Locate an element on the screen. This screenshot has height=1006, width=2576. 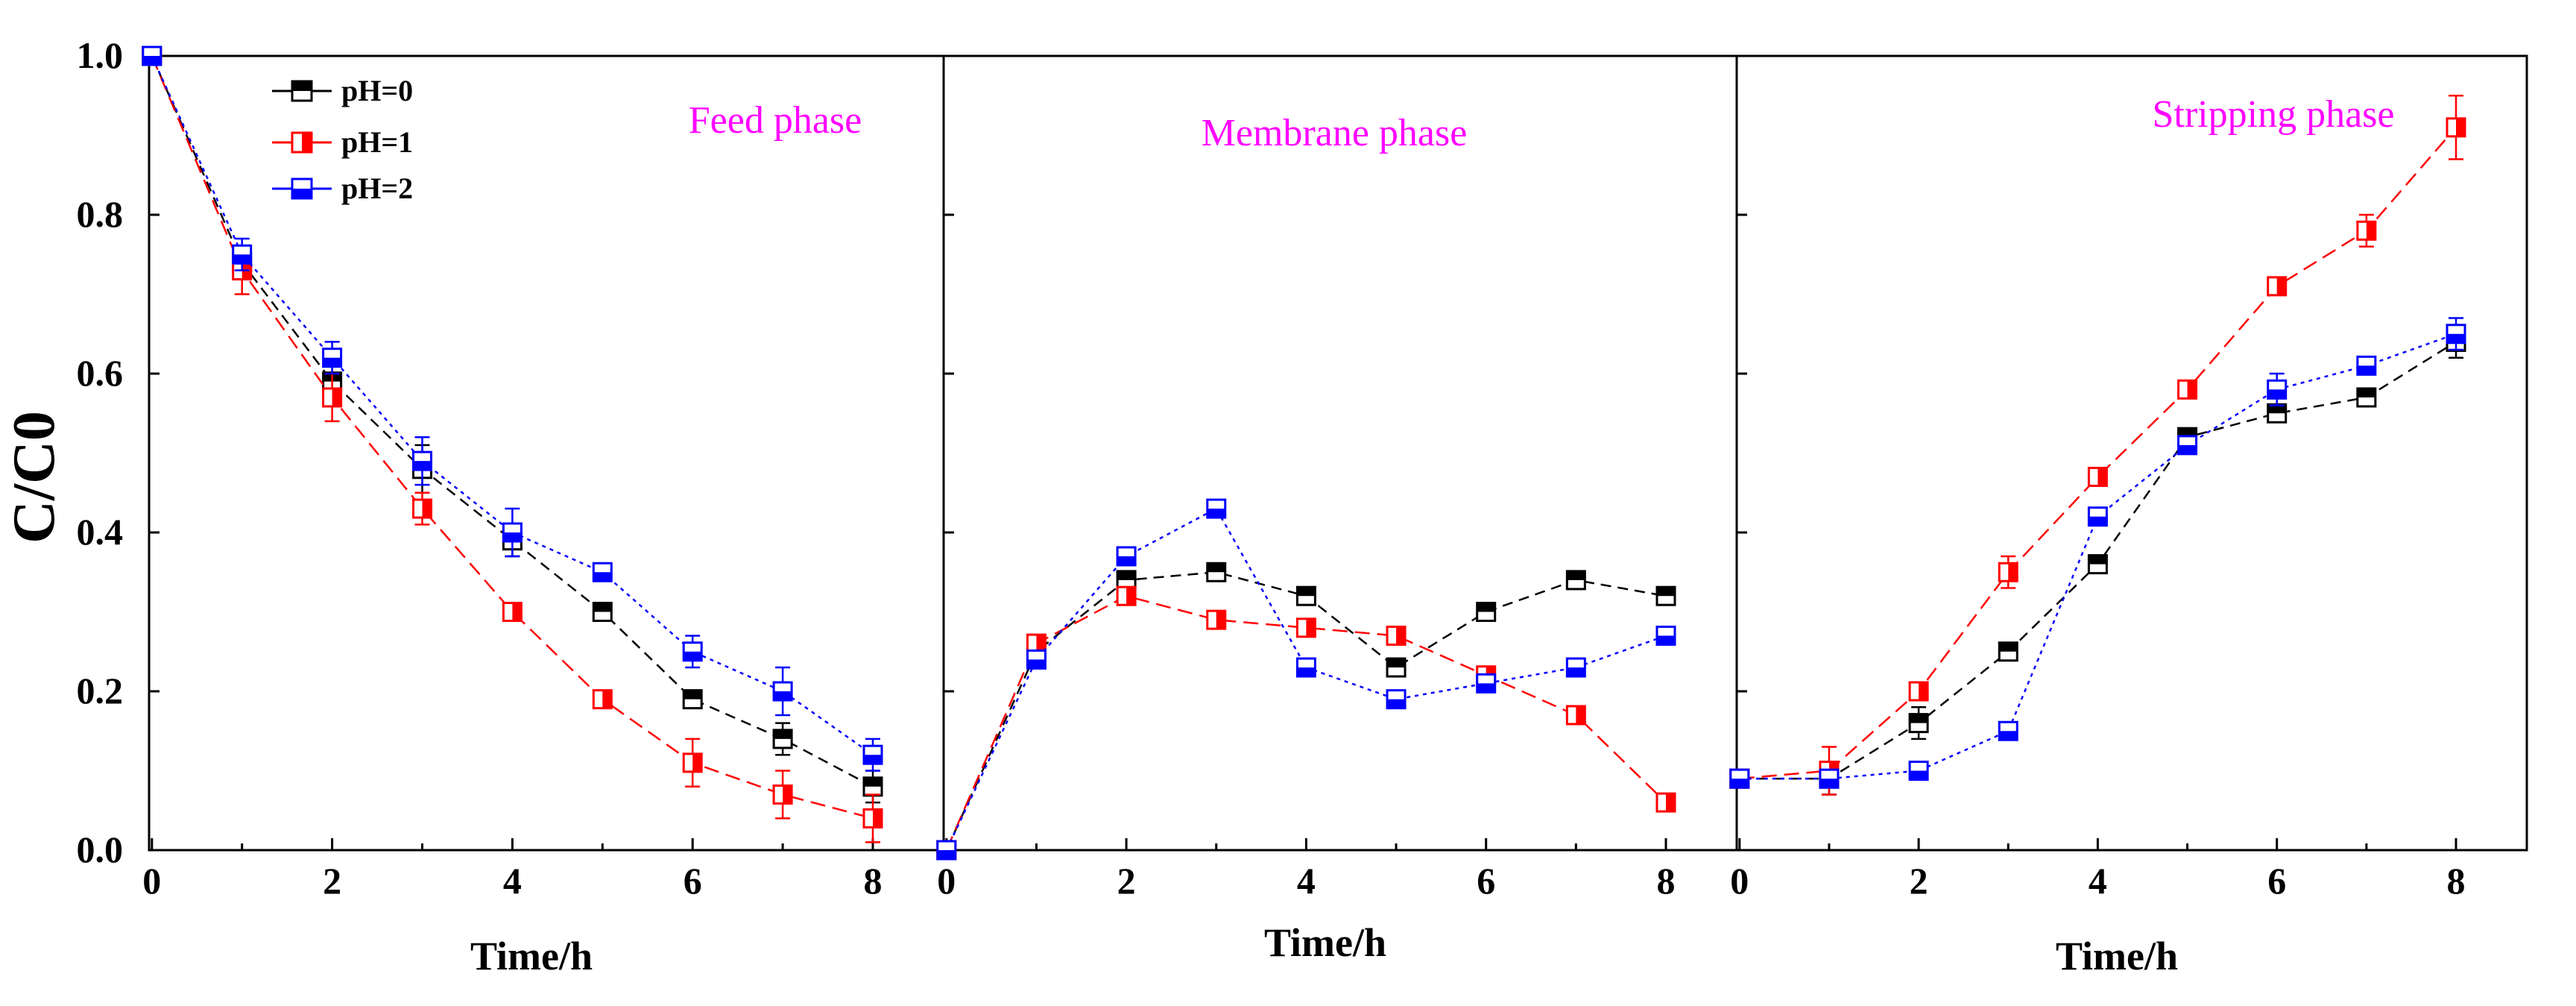
legend-item-ph2: pH=2 is located at coordinates (342, 189).